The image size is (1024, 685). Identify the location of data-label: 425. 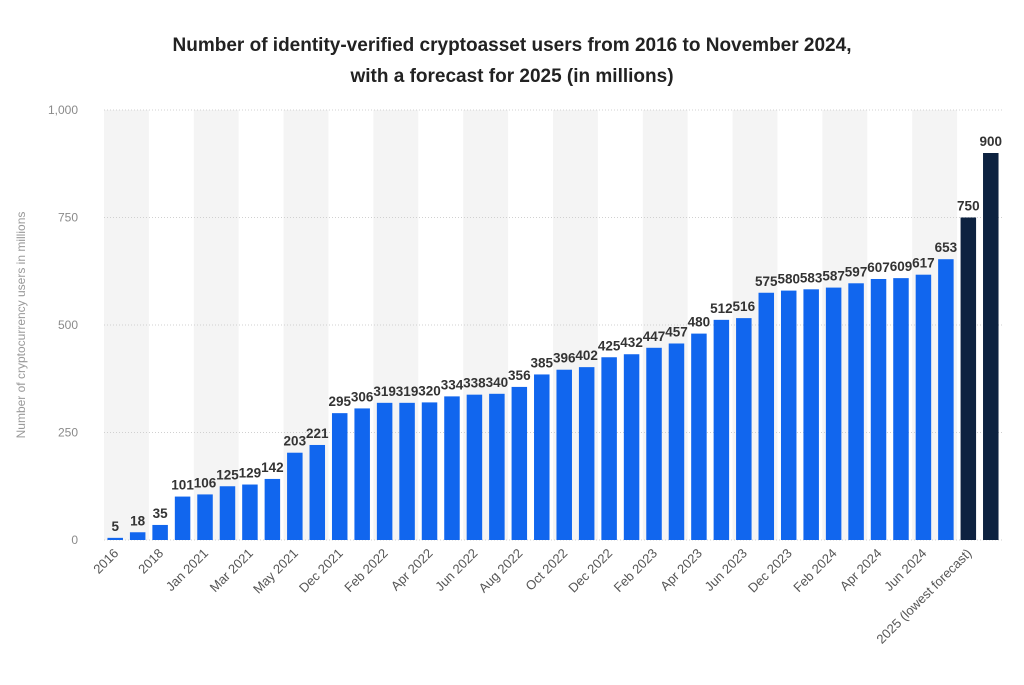
(609, 345).